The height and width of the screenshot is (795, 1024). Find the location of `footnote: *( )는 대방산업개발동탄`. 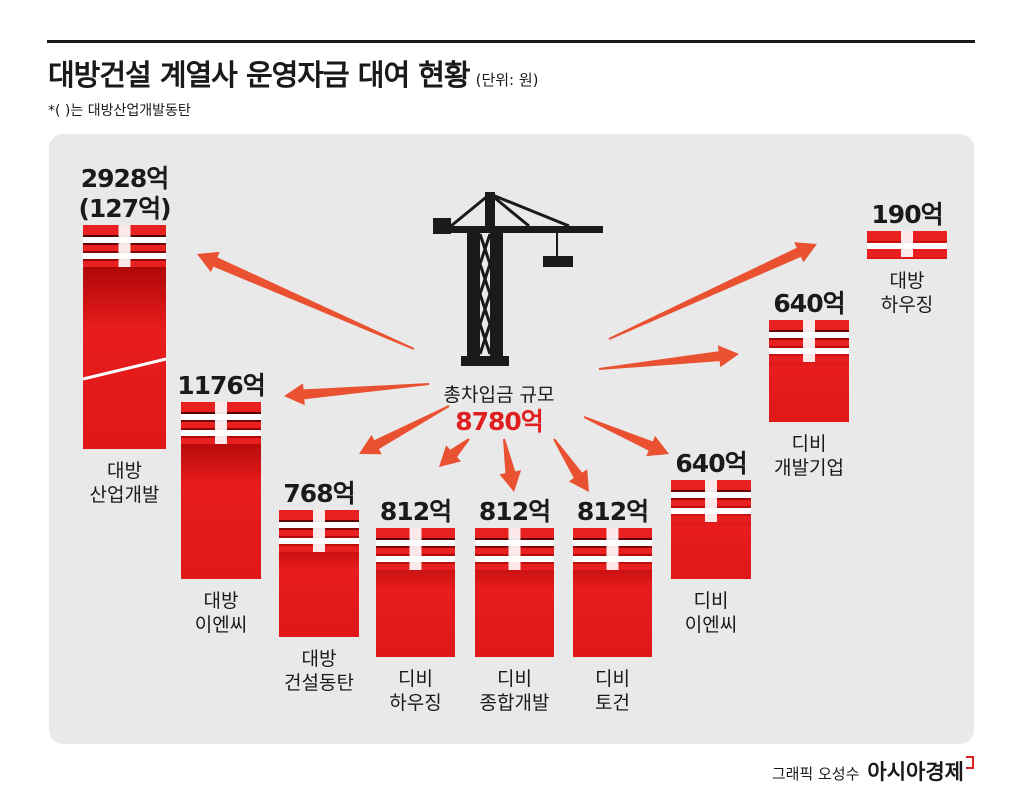

footnote: *( )는 대방산업개발동탄 is located at coordinates (119, 111).